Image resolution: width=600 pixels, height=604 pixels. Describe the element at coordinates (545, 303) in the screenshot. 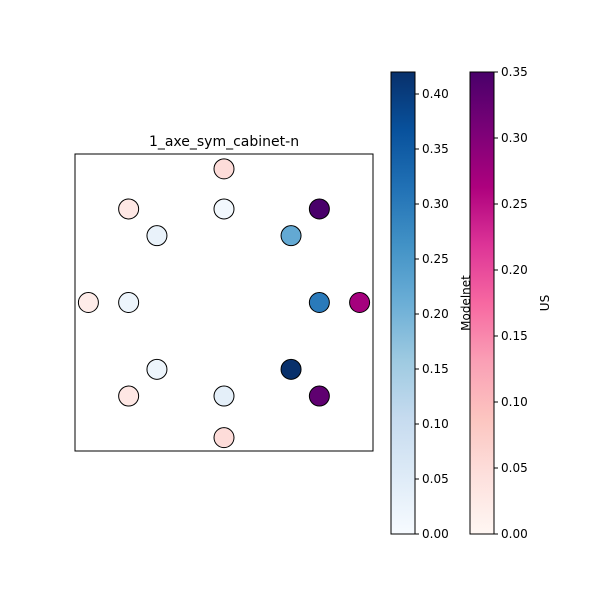

I see `colorbar-label: US` at that location.